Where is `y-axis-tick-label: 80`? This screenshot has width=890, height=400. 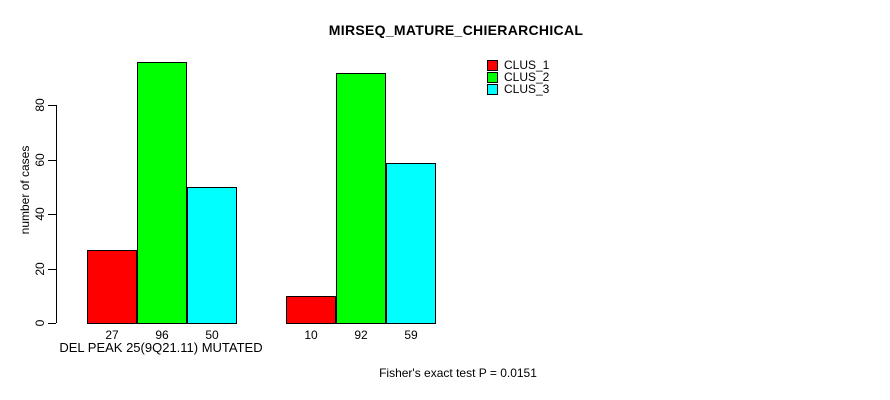
y-axis-tick-label: 80 is located at coordinates (40, 105).